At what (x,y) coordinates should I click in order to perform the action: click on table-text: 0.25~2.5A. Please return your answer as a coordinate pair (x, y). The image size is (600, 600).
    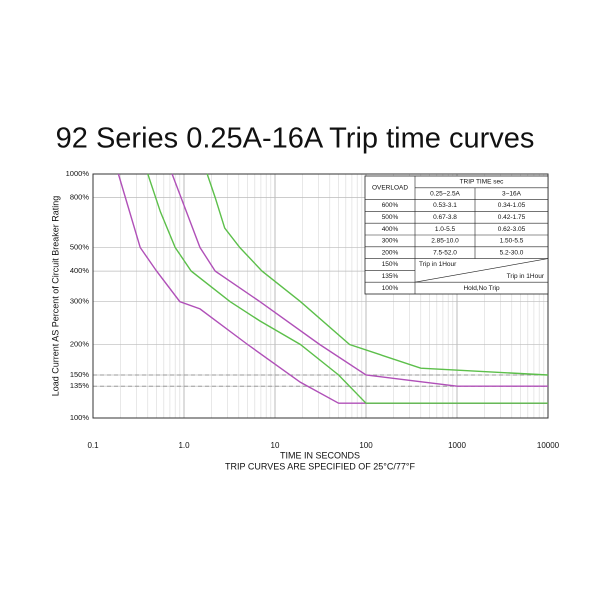
    Looking at the image, I should click on (445, 193).